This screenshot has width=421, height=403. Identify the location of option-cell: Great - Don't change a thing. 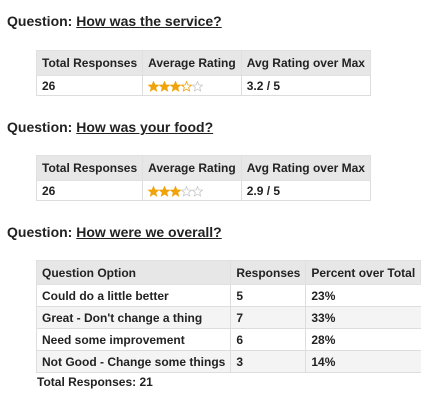
(133, 317).